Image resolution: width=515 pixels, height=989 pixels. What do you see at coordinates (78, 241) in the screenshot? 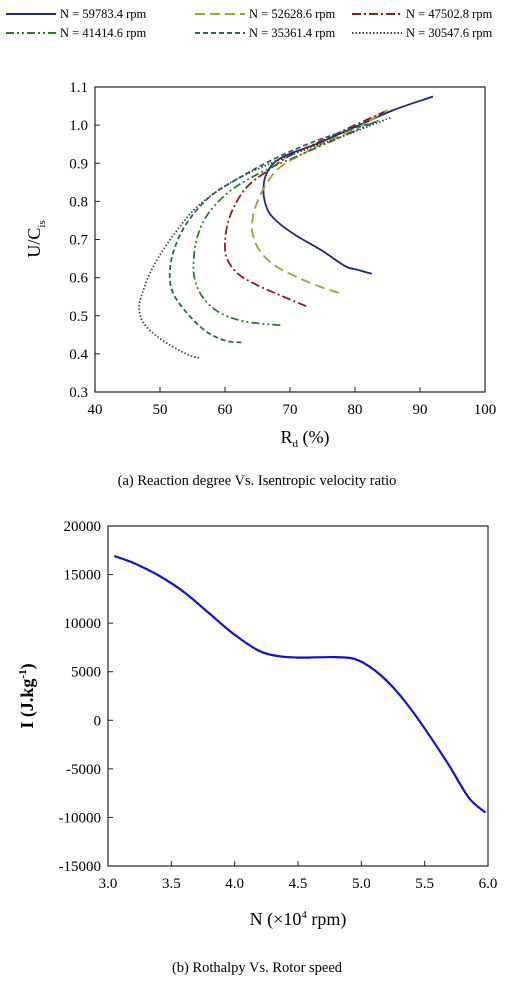
I see `chart-a-ytick-label: 0.7` at bounding box center [78, 241].